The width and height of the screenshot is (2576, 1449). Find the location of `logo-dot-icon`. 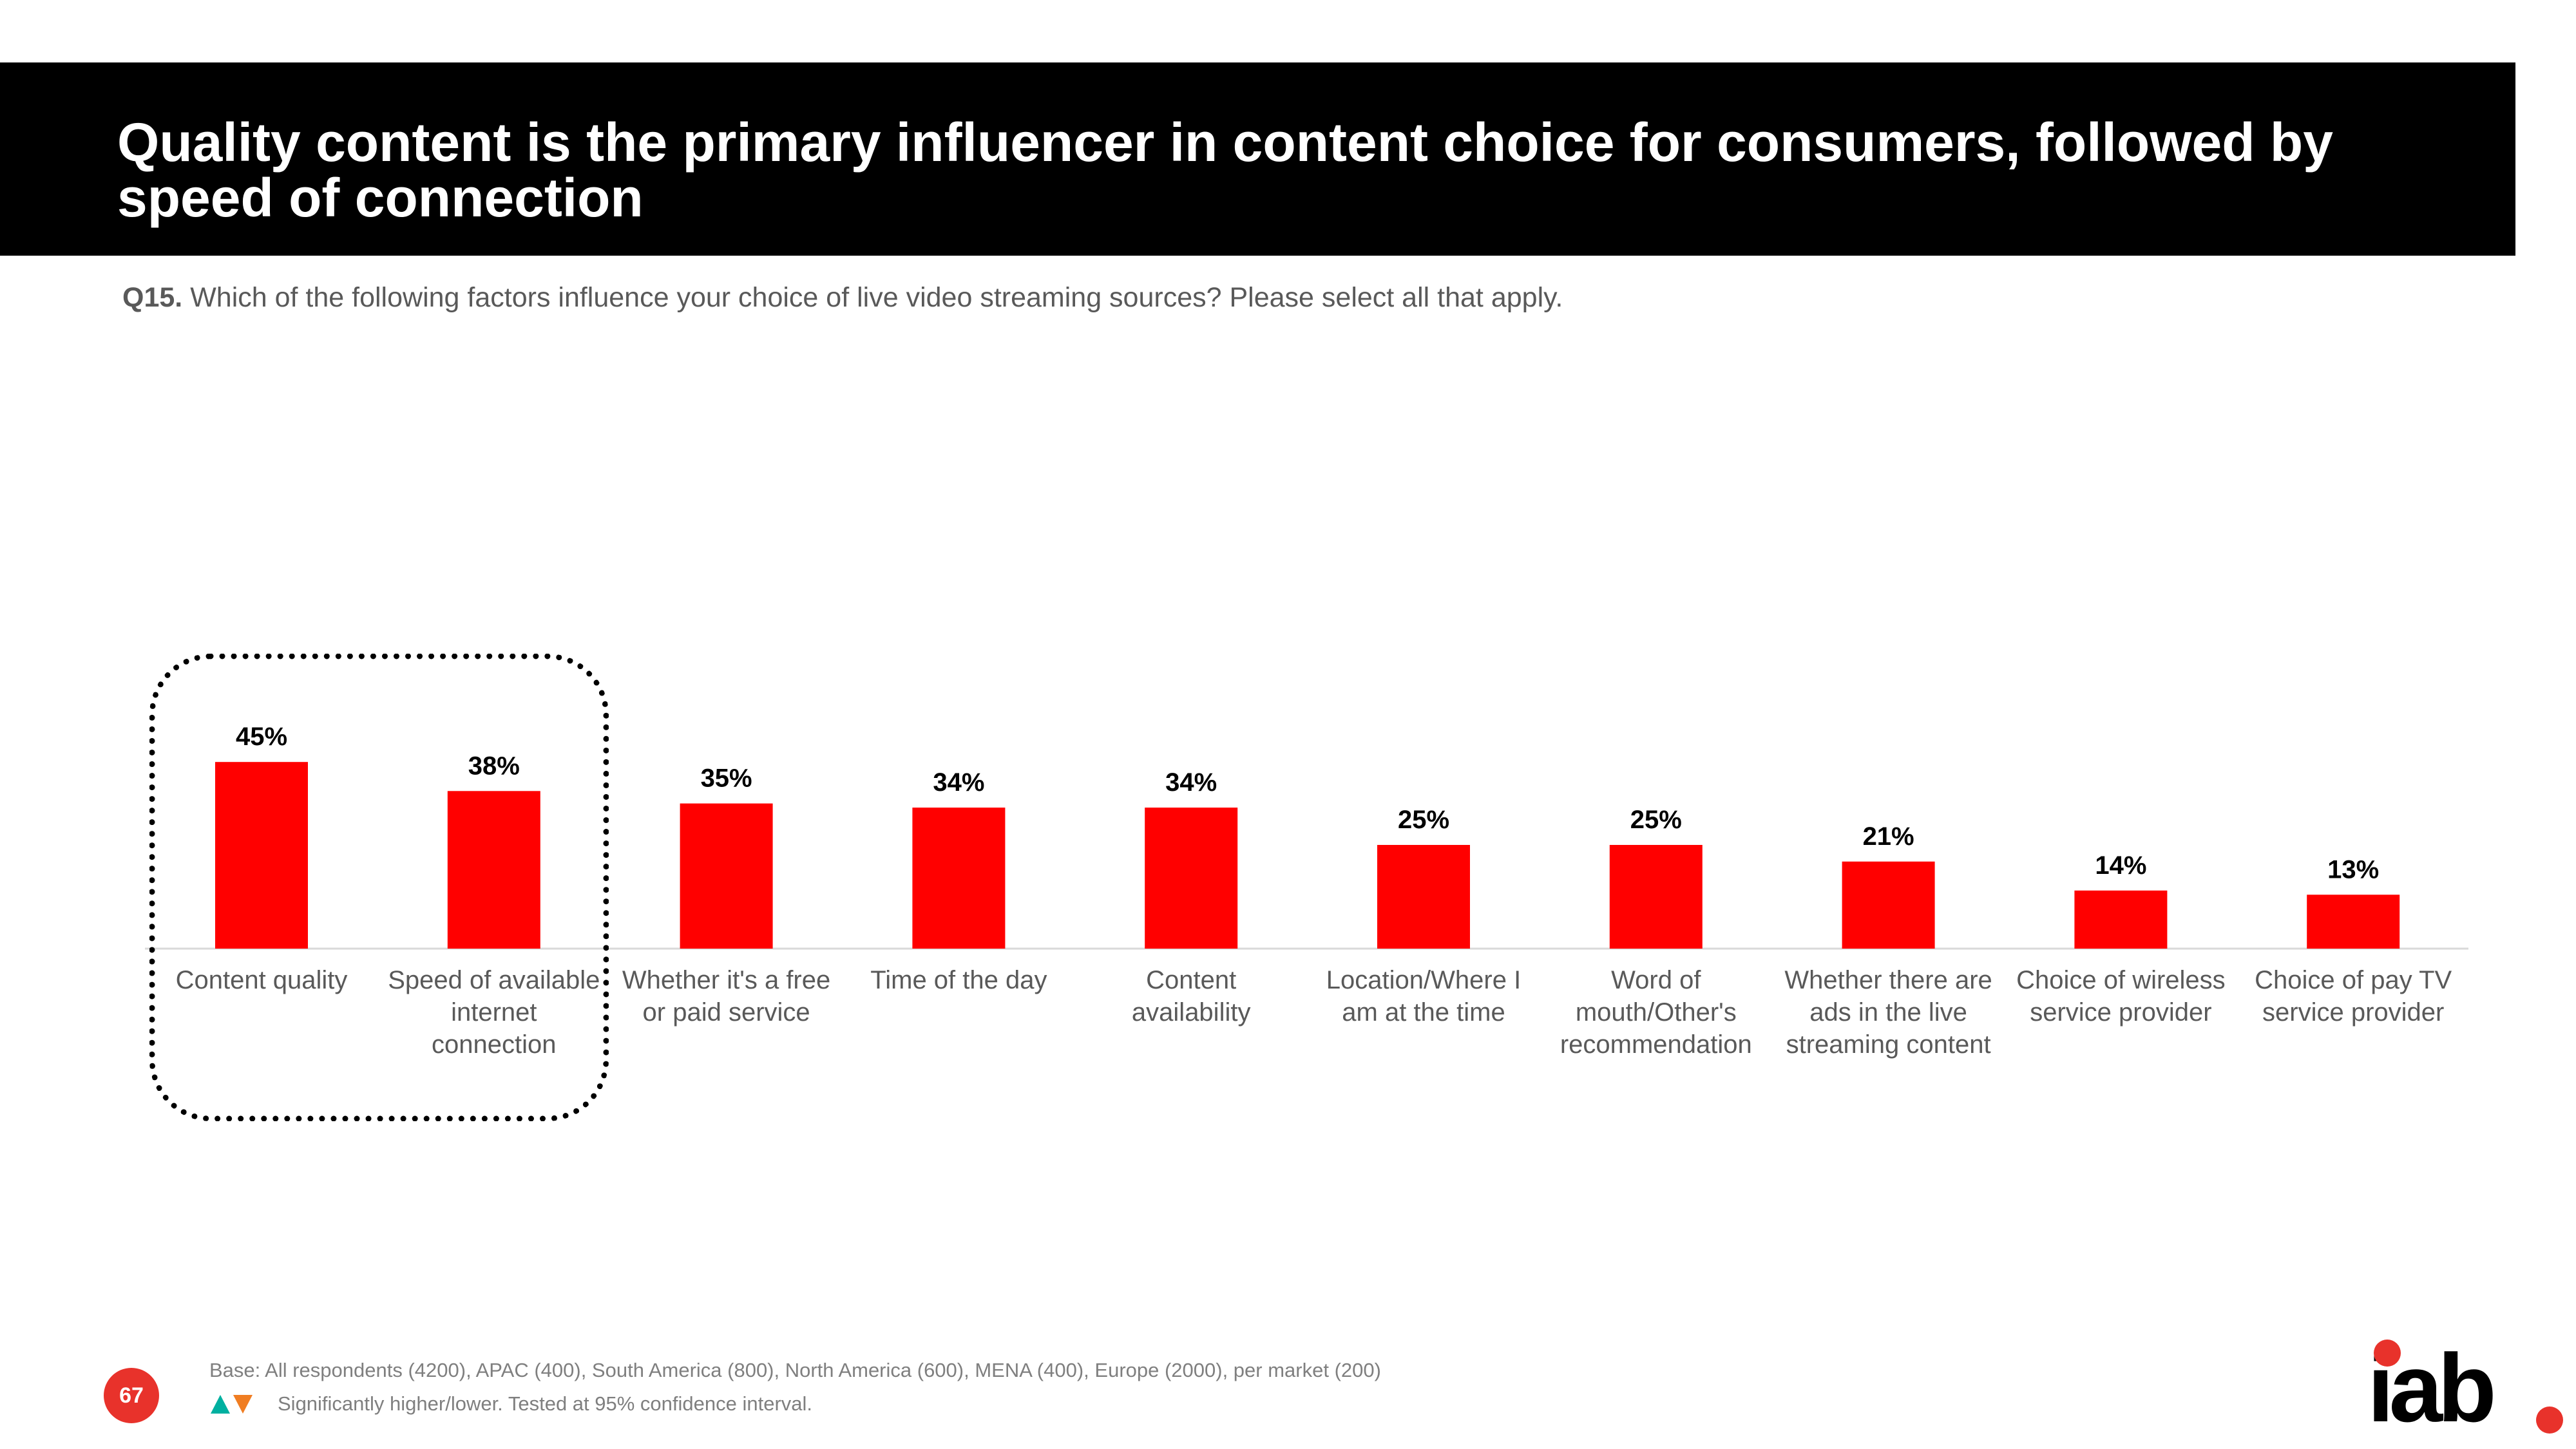

logo-dot-icon is located at coordinates (2387, 1353).